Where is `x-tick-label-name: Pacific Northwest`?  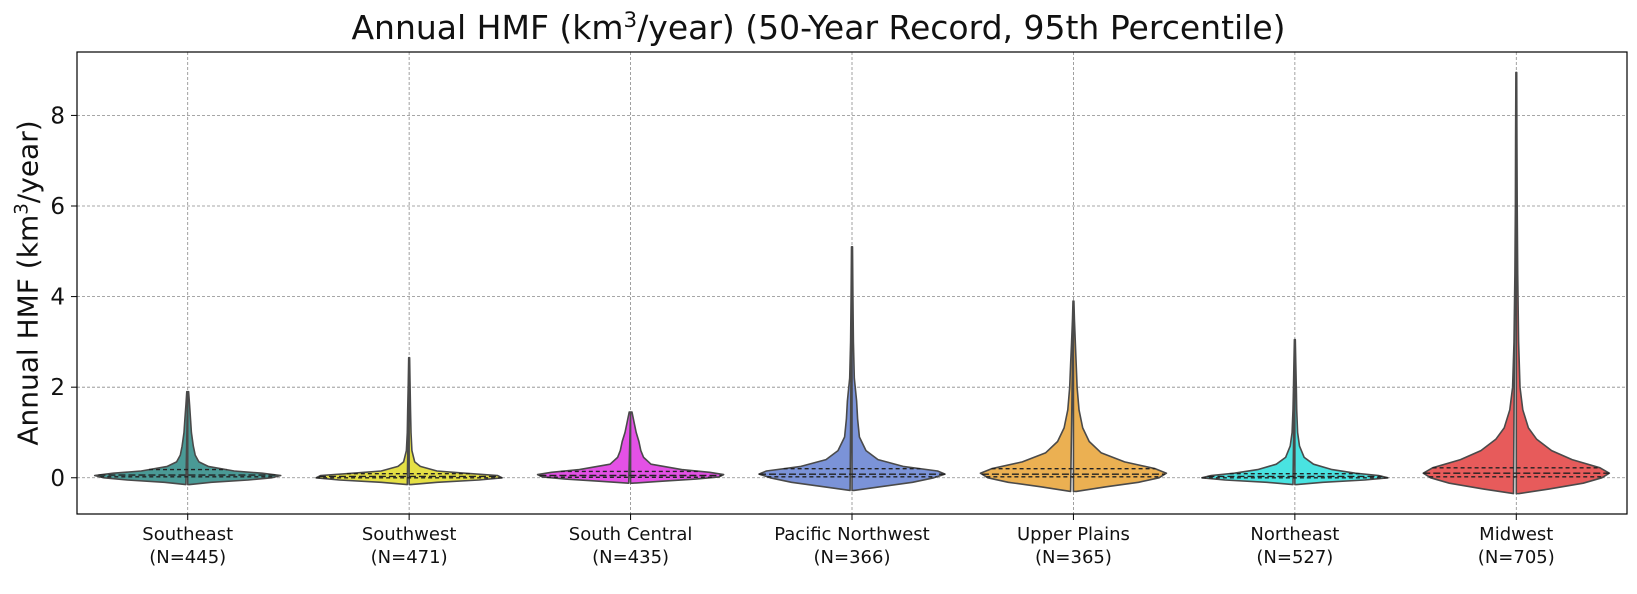 x-tick-label-name: Pacific Northwest is located at coordinates (852, 534).